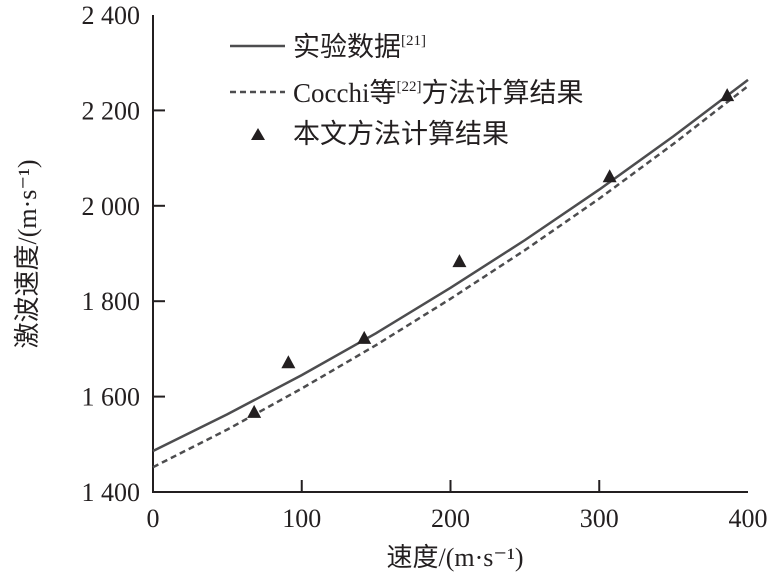  Describe the element at coordinates (438, 93) in the screenshot. I see `legend-label-cocchi: Cocchi等[22]方法计算结果` at that location.